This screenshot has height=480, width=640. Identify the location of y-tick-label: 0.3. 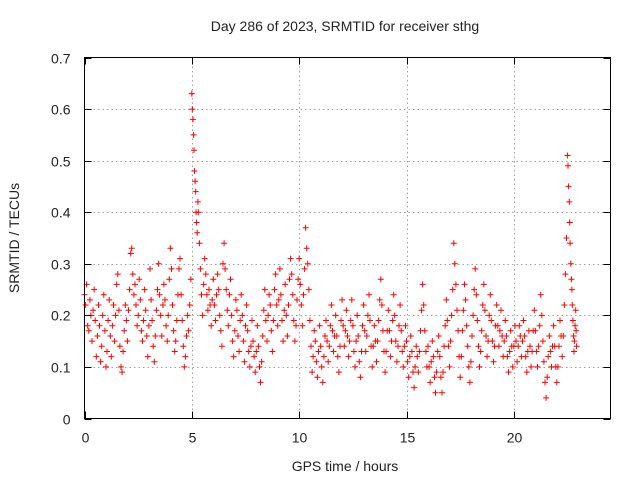
(61, 265).